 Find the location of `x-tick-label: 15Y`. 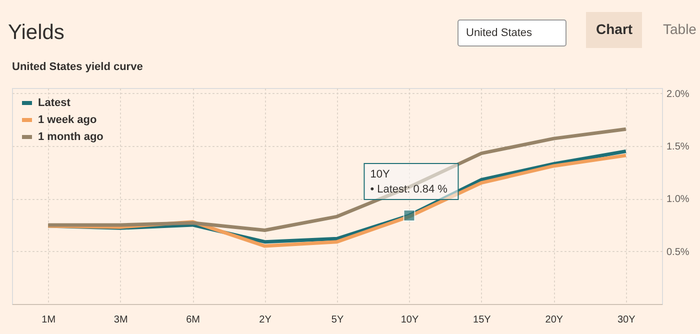

x-tick-label: 15Y is located at coordinates (482, 320).